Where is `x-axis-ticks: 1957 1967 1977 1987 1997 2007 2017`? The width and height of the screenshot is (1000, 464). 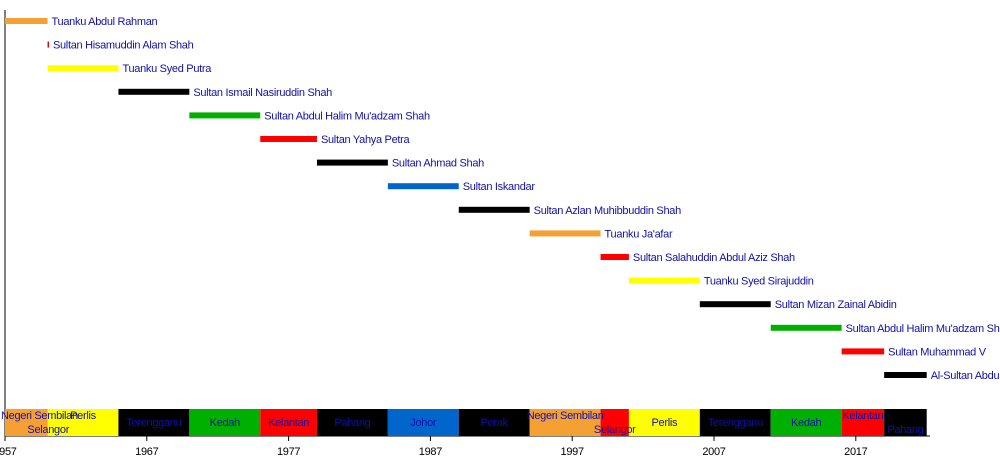
x-axis-ticks: 1957 1967 1977 1987 1997 2007 2017 is located at coordinates (434, 447).